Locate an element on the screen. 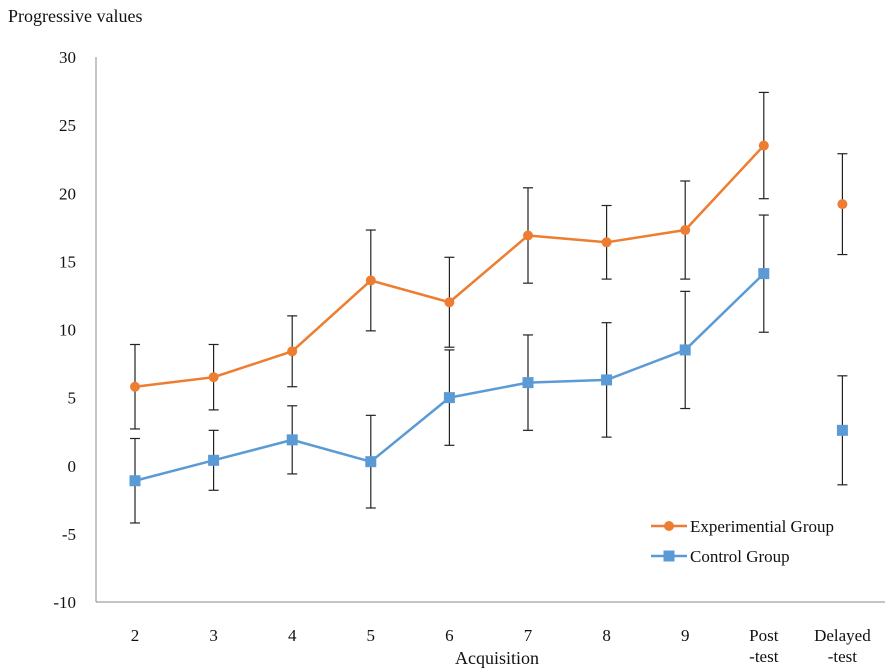 This screenshot has height=668, width=890. y-tick-label: -10 is located at coordinates (64, 602).